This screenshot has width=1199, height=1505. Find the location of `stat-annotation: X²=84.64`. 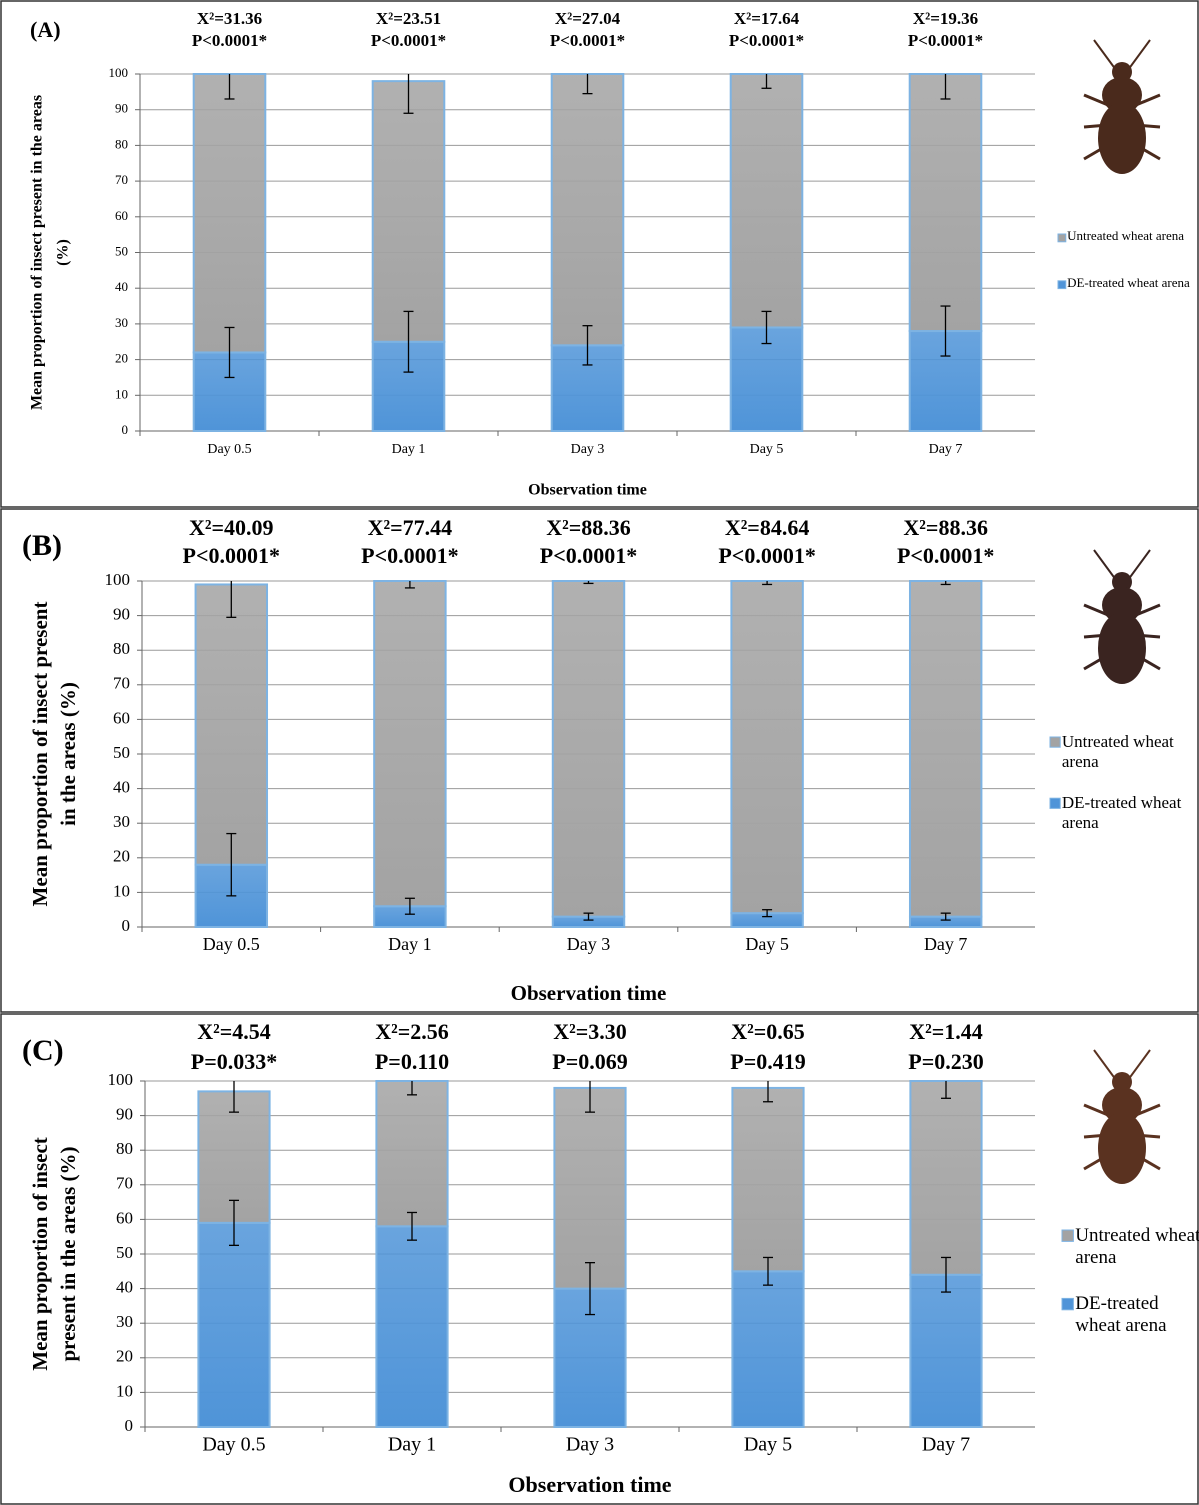

stat-annotation: X²=84.64 is located at coordinates (767, 527).